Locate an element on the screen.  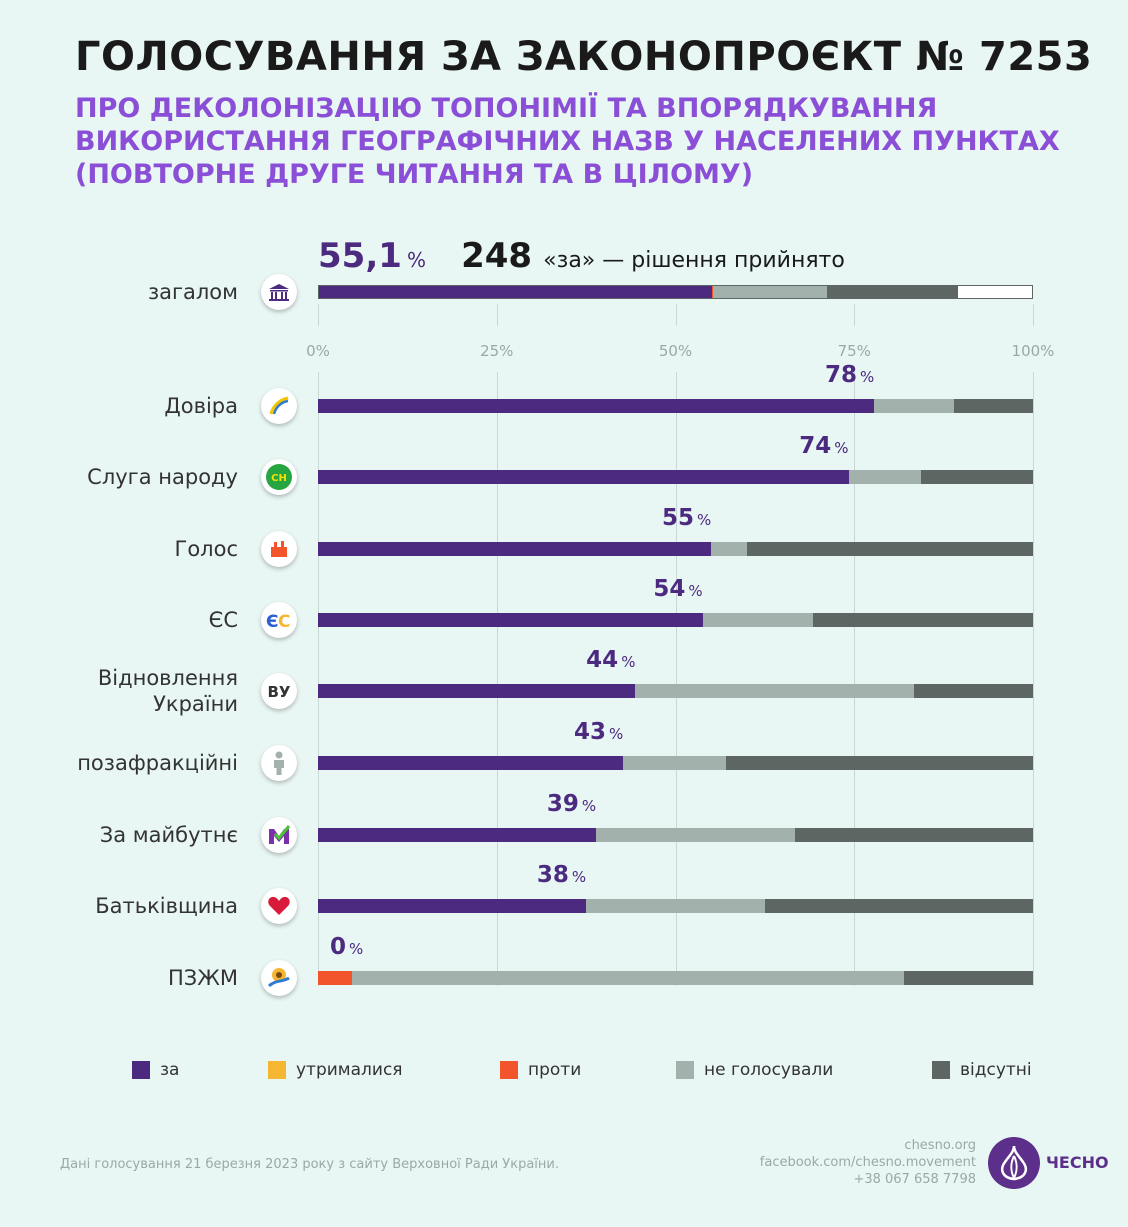
x-tick-label: 75% is located at coordinates (854, 351).